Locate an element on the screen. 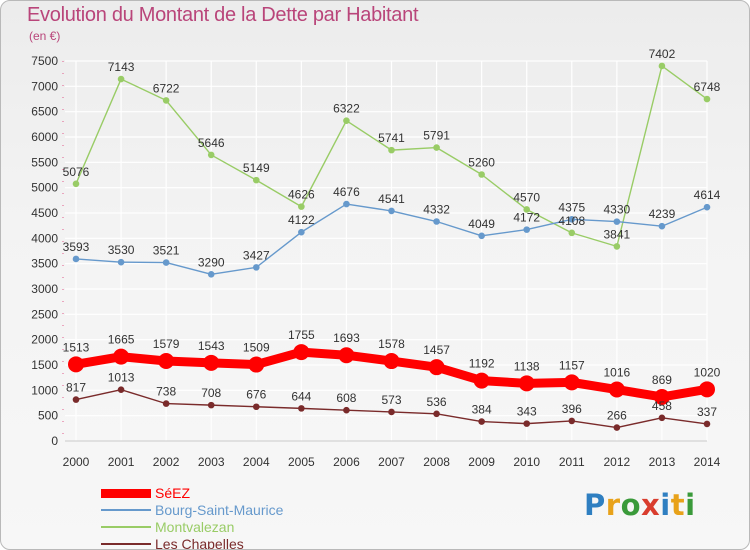  x-tick-label: 2004 is located at coordinates (256, 462).